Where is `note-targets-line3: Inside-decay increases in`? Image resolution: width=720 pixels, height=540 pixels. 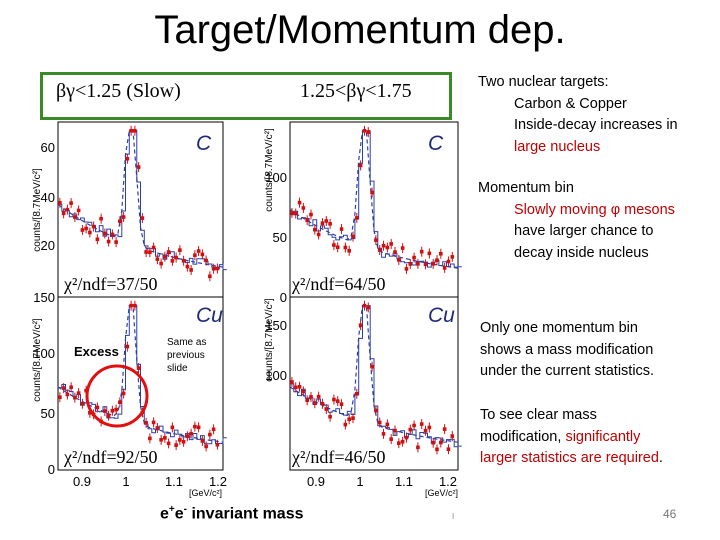 note-targets-line3: Inside-decay increases in is located at coordinates (596, 125).